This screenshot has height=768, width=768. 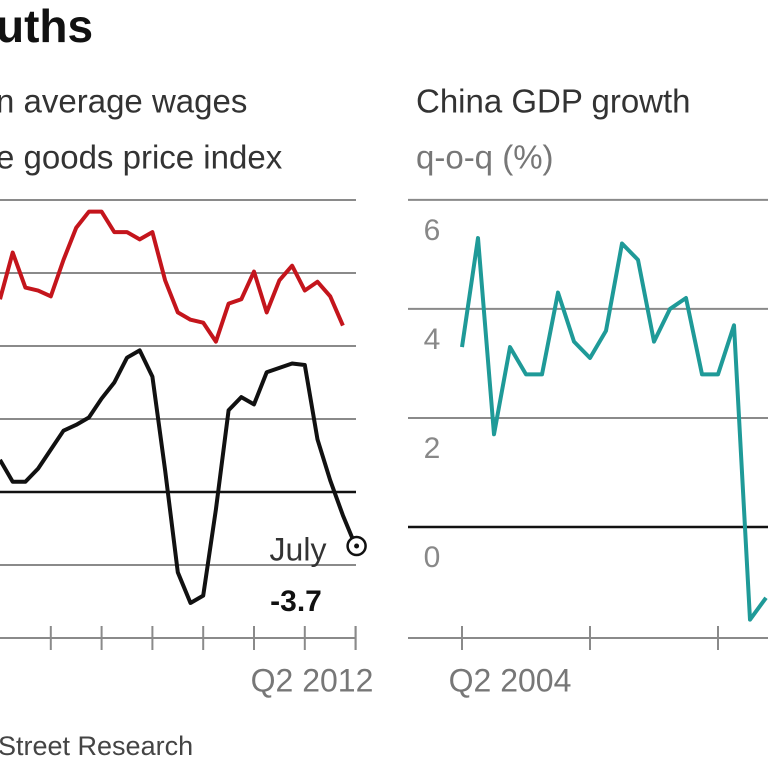 What do you see at coordinates (357, 546) in the screenshot?
I see `highlight-dot` at bounding box center [357, 546].